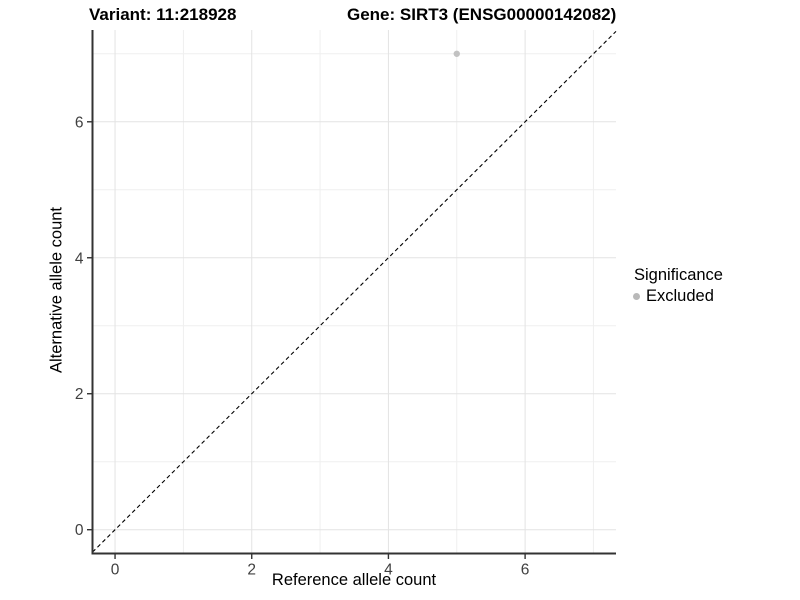 The height and width of the screenshot is (600, 800). Describe the element at coordinates (79, 394) in the screenshot. I see `y-tick-label: 2` at that location.